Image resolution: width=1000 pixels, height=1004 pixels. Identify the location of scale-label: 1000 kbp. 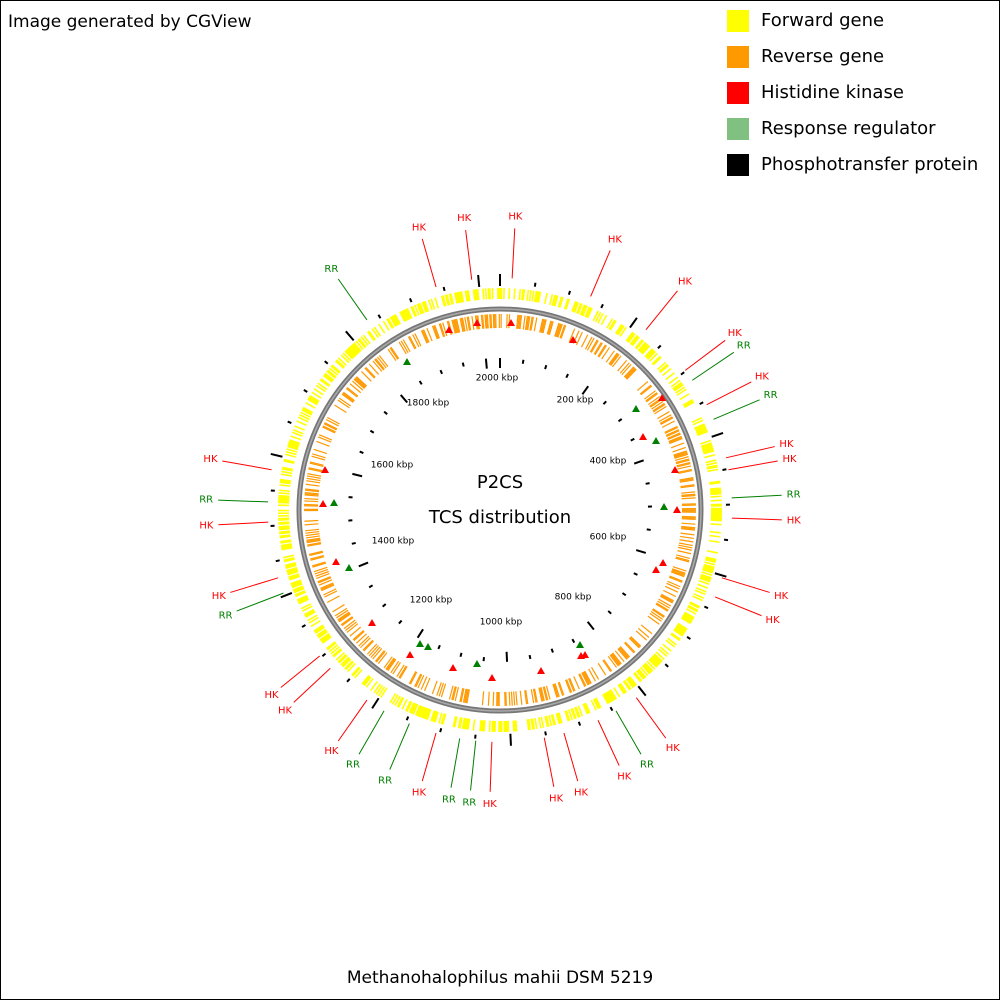
(501, 623).